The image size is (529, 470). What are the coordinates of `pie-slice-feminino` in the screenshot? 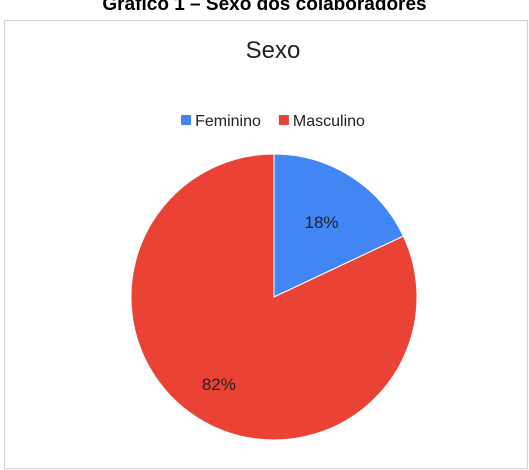 It's located at (339, 225).